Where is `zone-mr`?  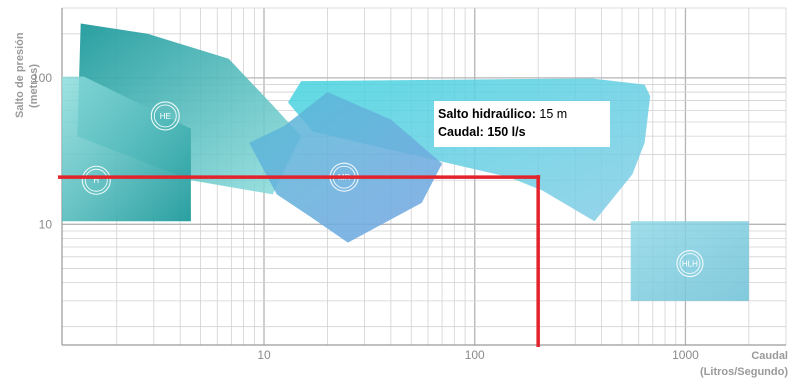
zone-mr is located at coordinates (346, 167).